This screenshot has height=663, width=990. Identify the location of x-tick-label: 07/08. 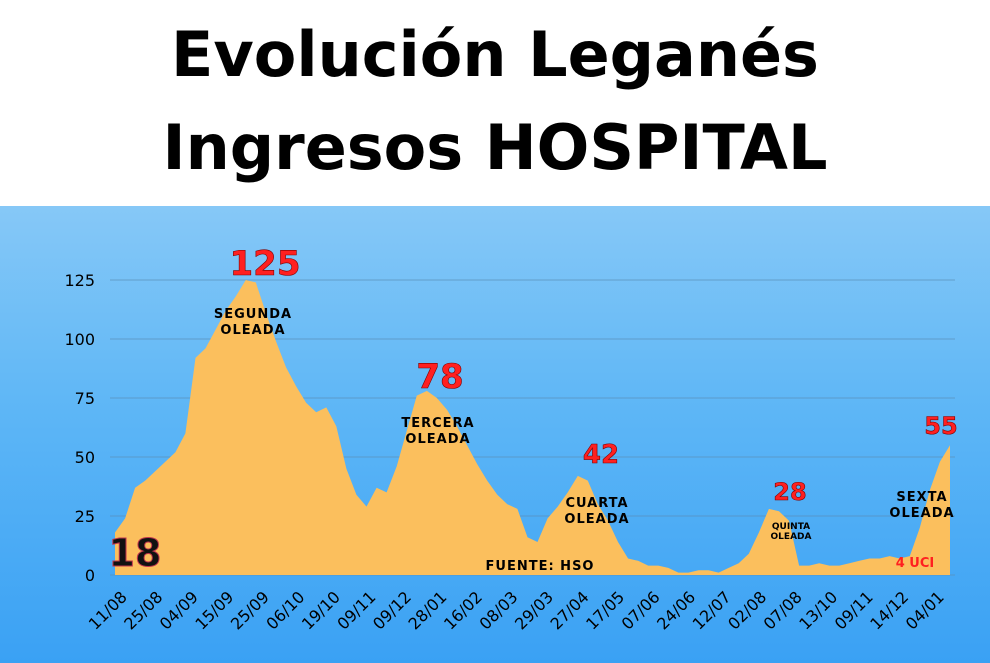
(783, 610).